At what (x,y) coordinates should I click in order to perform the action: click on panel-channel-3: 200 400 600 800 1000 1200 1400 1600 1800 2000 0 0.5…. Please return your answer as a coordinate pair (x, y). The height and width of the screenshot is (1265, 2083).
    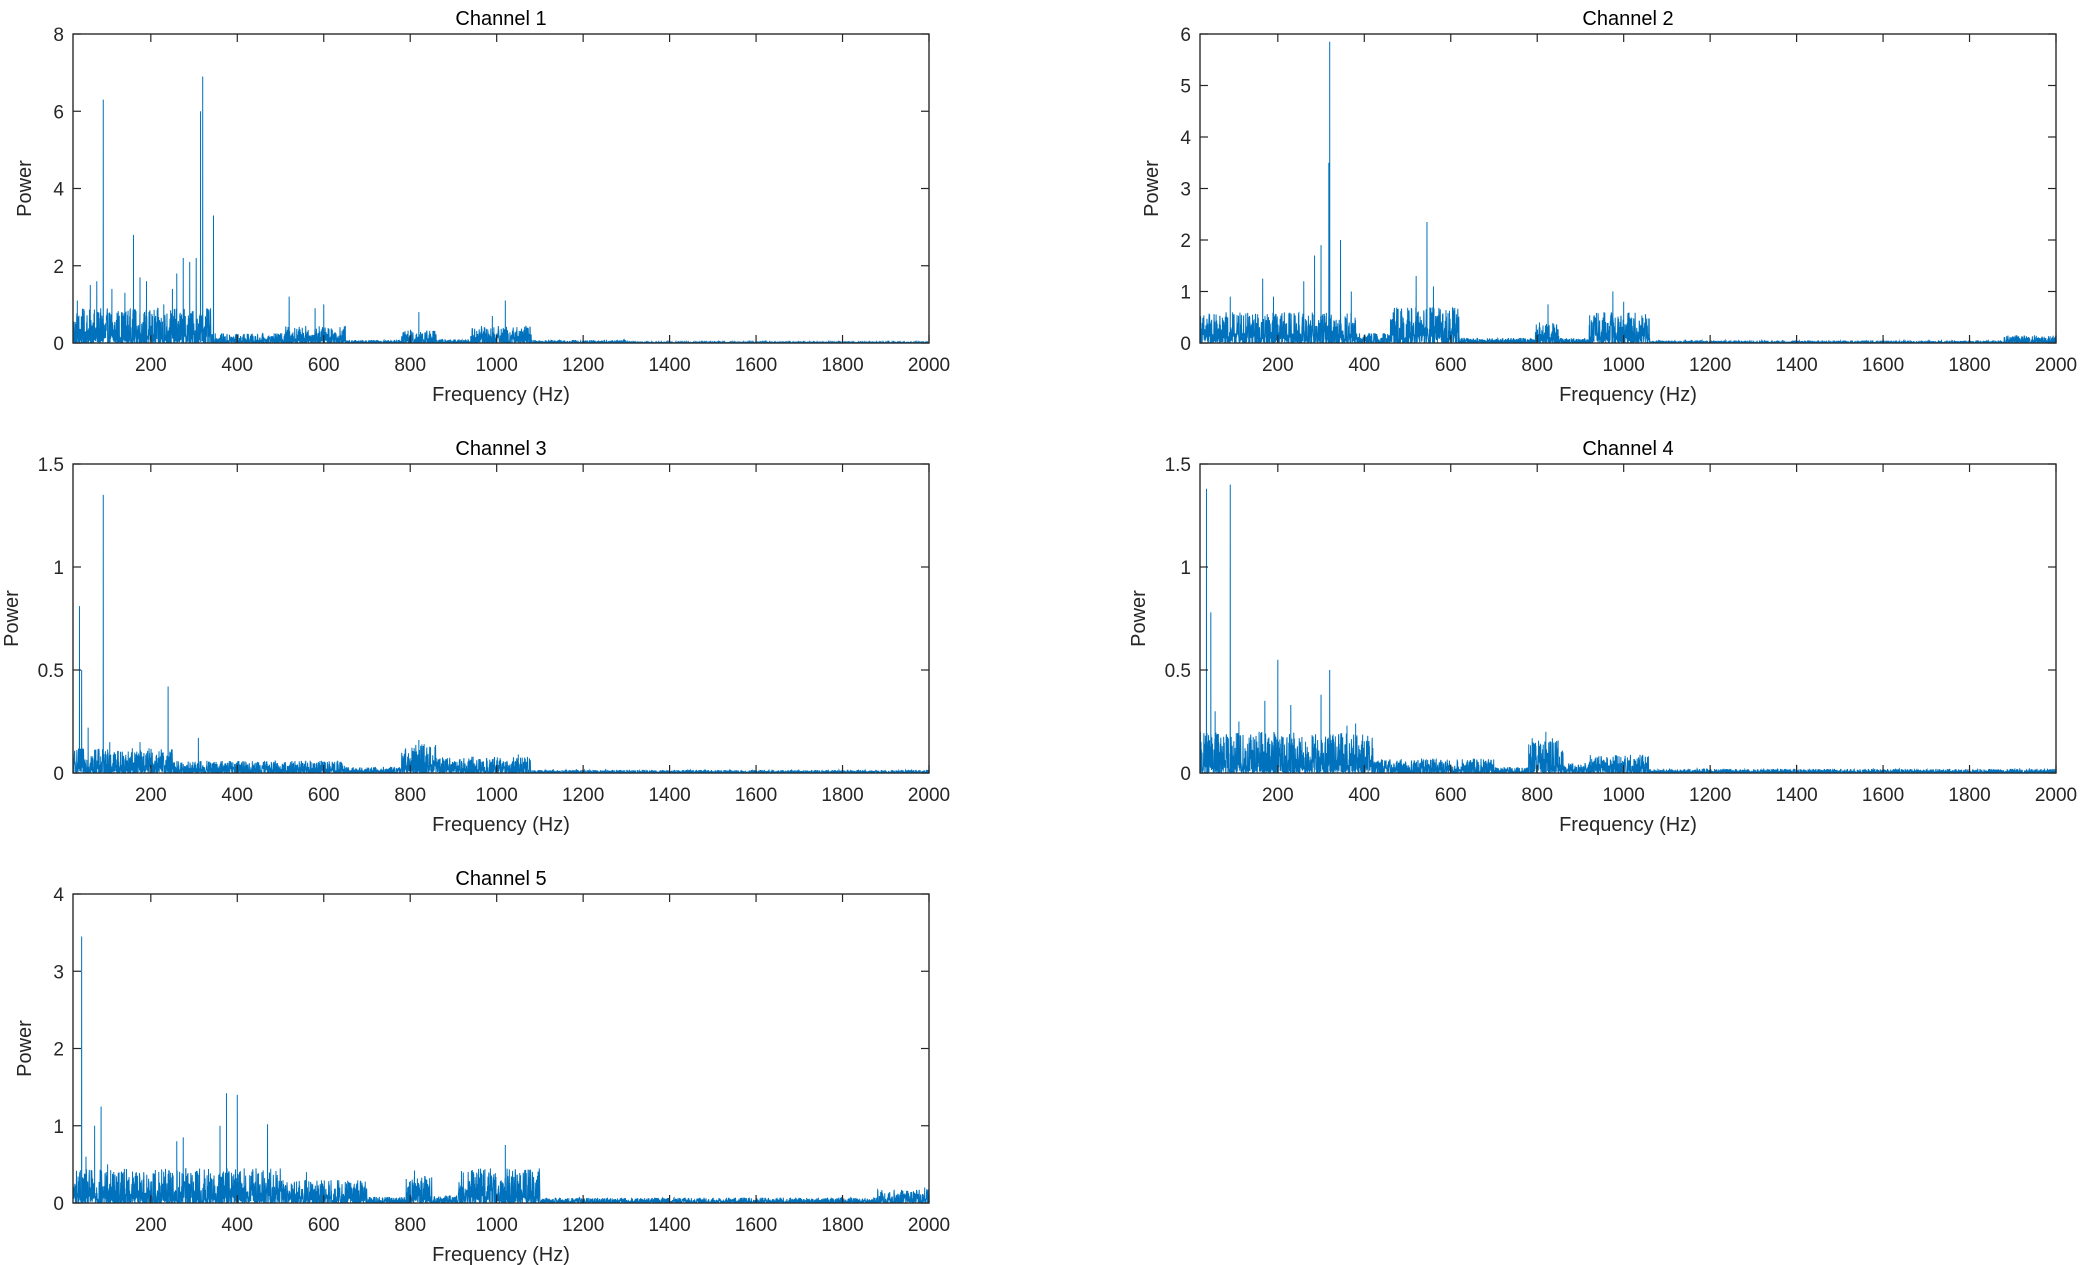
    Looking at the image, I should click on (475, 637).